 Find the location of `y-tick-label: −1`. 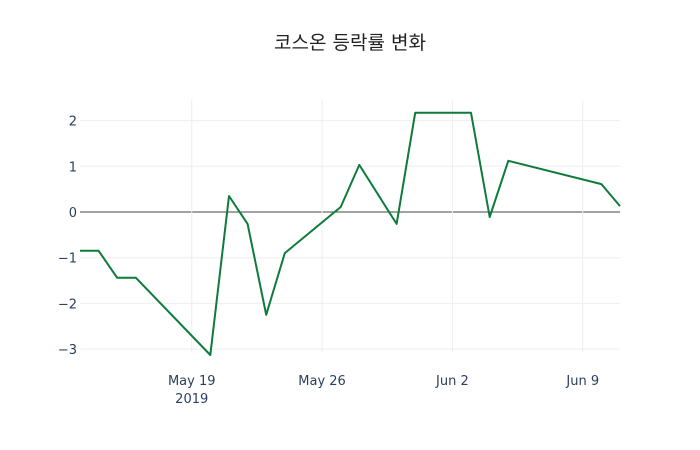

y-tick-label: −1 is located at coordinates (67, 259).